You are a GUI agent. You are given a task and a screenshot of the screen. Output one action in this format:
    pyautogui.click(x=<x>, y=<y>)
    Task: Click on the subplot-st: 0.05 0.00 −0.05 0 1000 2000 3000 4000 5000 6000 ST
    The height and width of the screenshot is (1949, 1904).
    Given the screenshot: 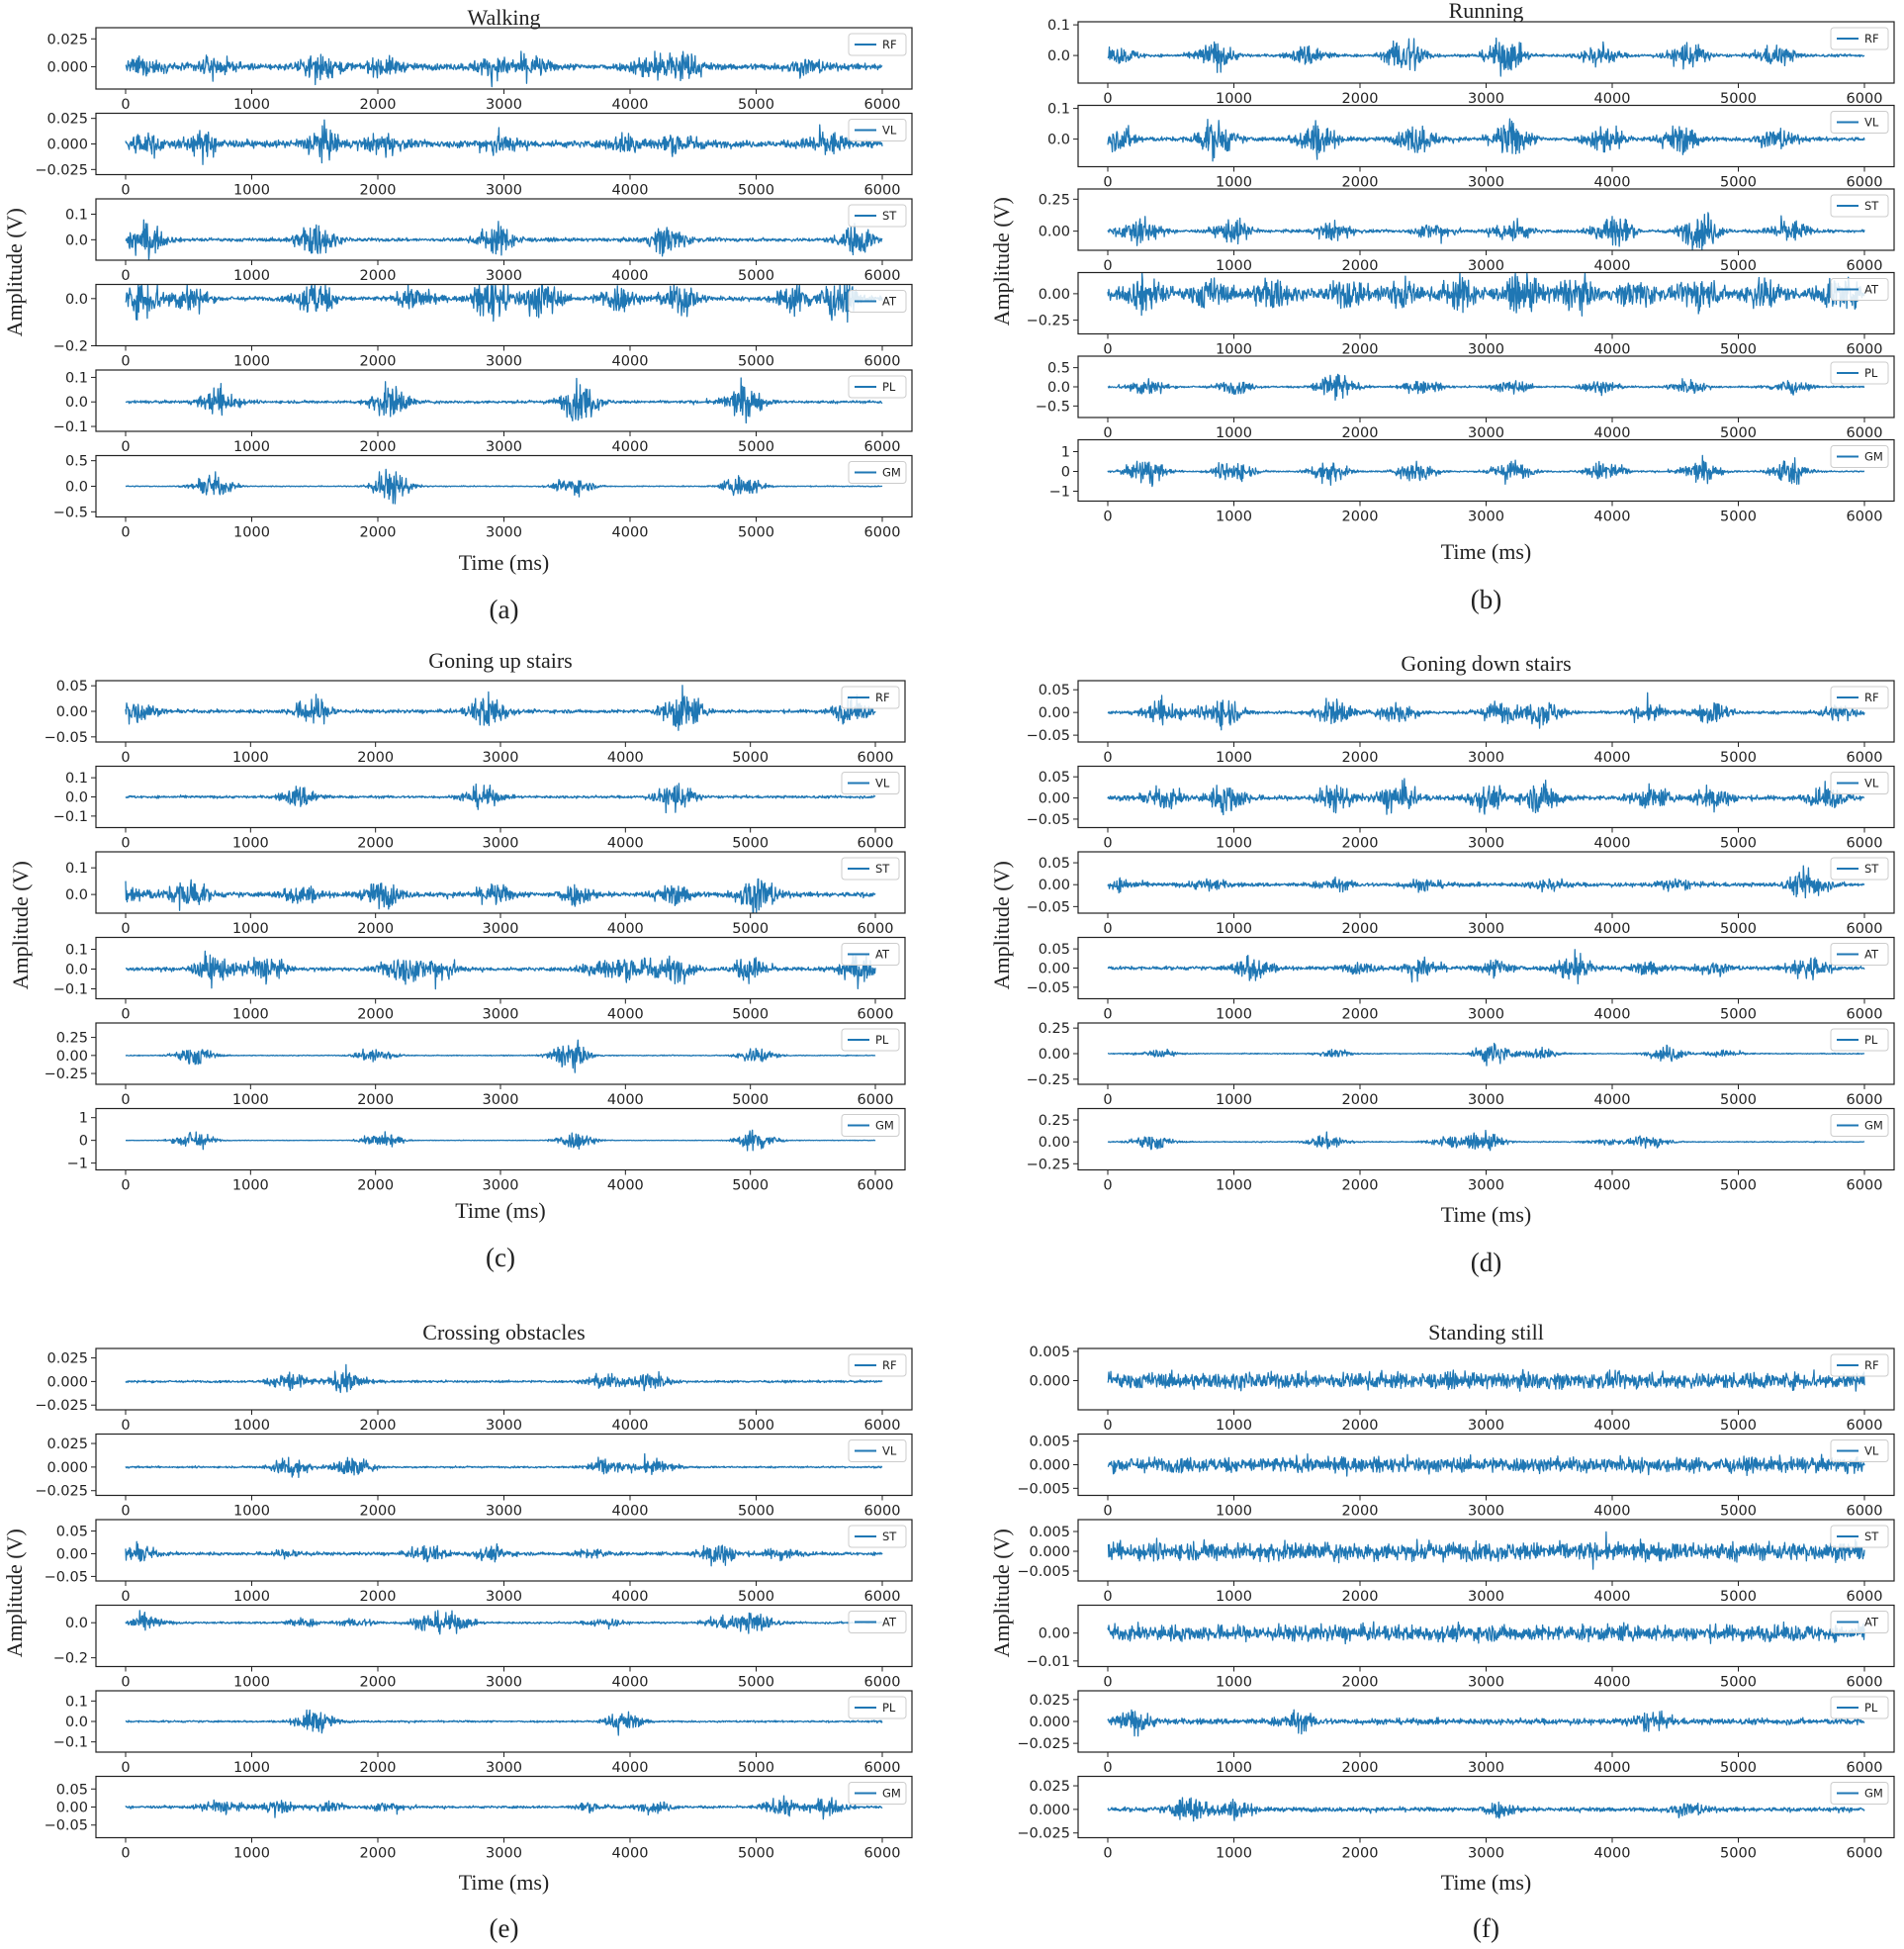 What is the action you would take?
    pyautogui.click(x=479, y=1562)
    